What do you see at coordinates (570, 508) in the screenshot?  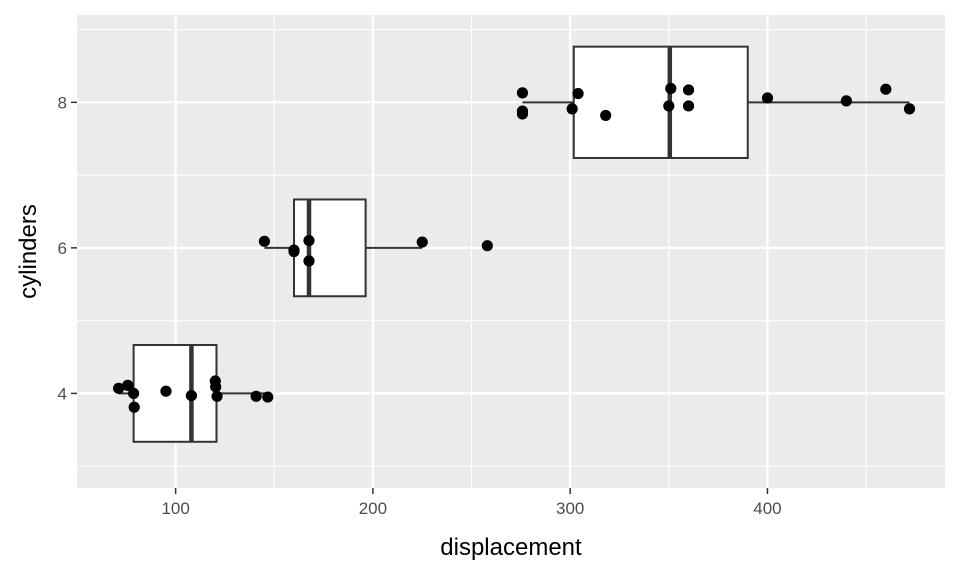 I see `x-tick-label: 300` at bounding box center [570, 508].